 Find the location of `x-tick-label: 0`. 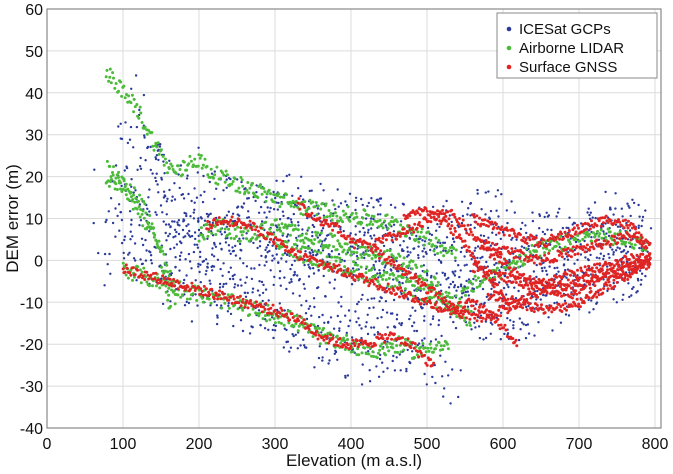

x-tick-label: 0 is located at coordinates (47, 444).